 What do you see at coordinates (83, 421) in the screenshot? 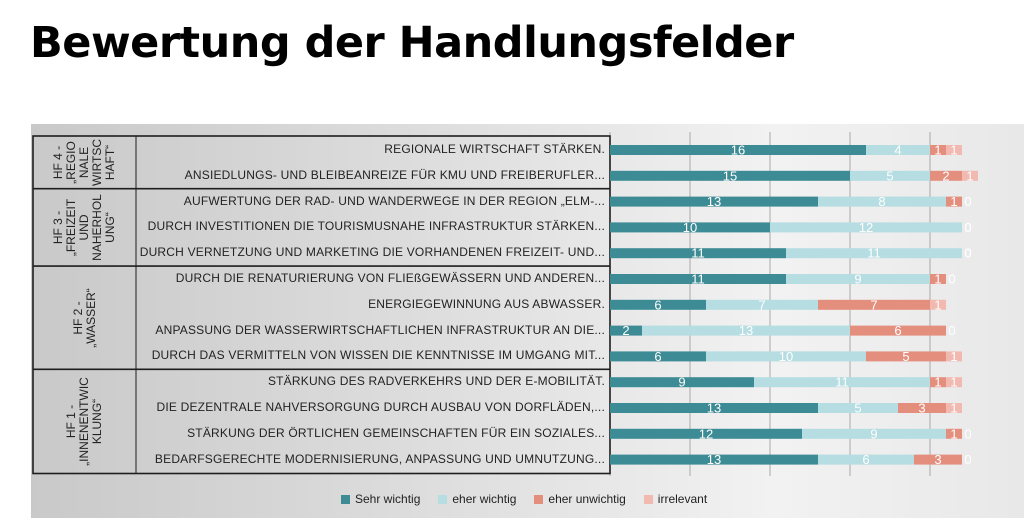
I see `group-label: HF 1 - „INNENENTWIC KLUNG“` at bounding box center [83, 421].